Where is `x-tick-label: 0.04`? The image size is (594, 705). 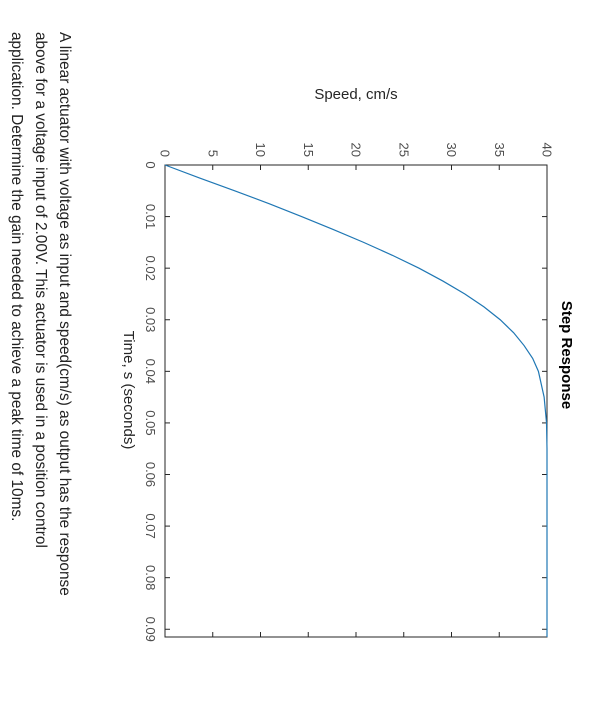 x-tick-label: 0.04 is located at coordinates (150, 371).